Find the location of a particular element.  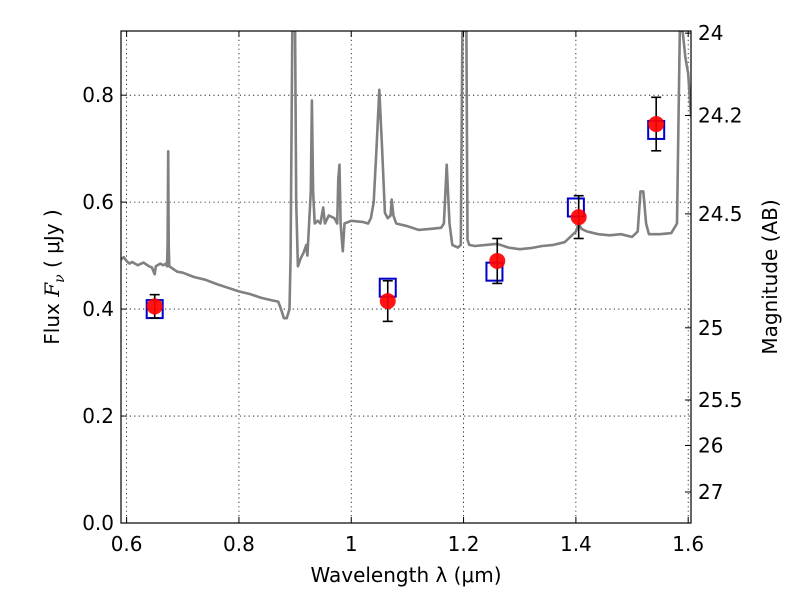

x-tick-label: 0.6 is located at coordinates (127, 544).